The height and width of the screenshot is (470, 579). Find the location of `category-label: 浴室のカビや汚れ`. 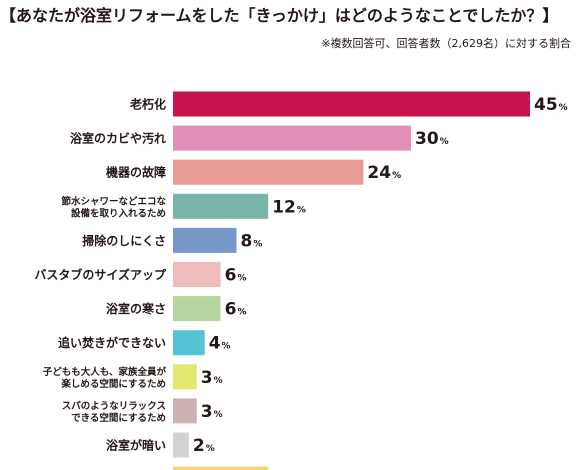

category-label: 浴室のカビや汚れ is located at coordinates (118, 138).